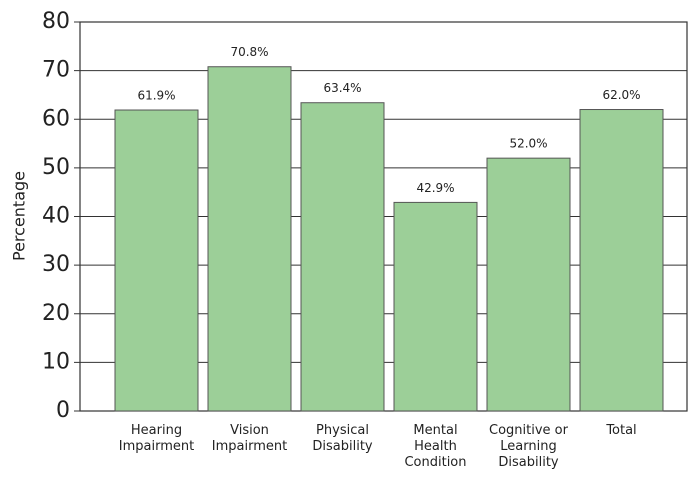  I want to click on y-tick-label: 40, so click(56, 216).